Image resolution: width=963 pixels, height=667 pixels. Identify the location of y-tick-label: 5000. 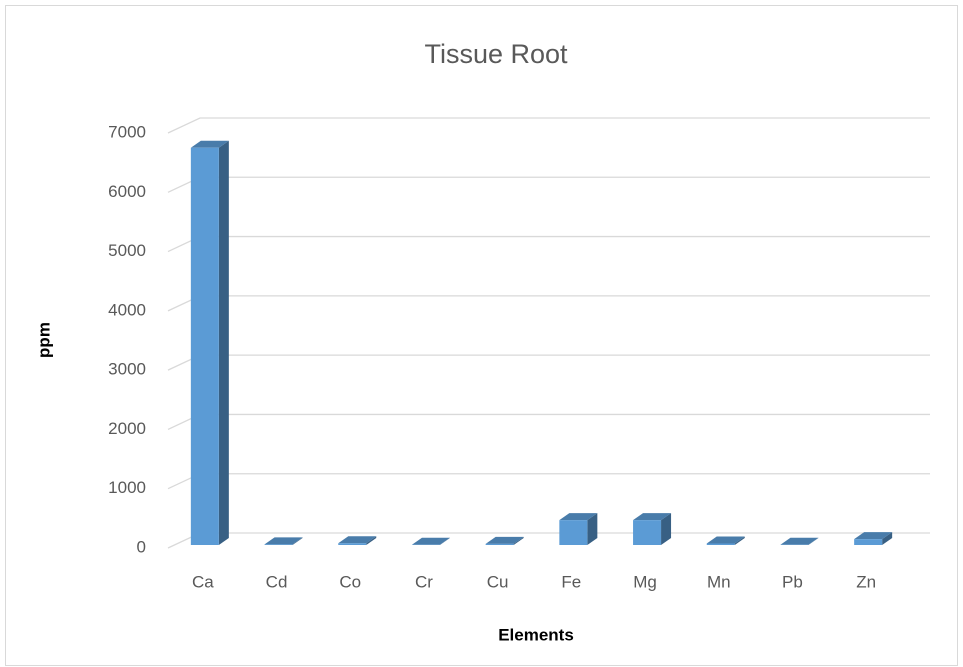
(127, 250).